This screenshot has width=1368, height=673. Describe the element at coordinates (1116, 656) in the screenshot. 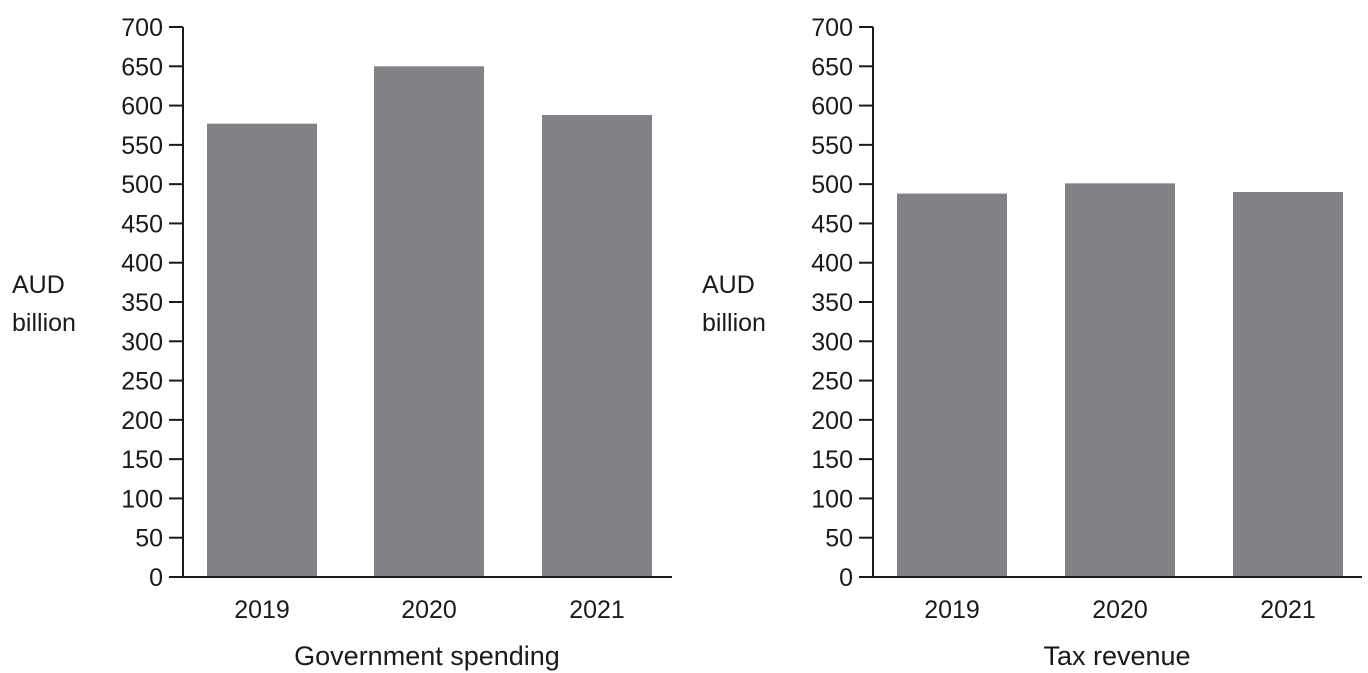

I see `x-axis-label: Tax revenue` at that location.